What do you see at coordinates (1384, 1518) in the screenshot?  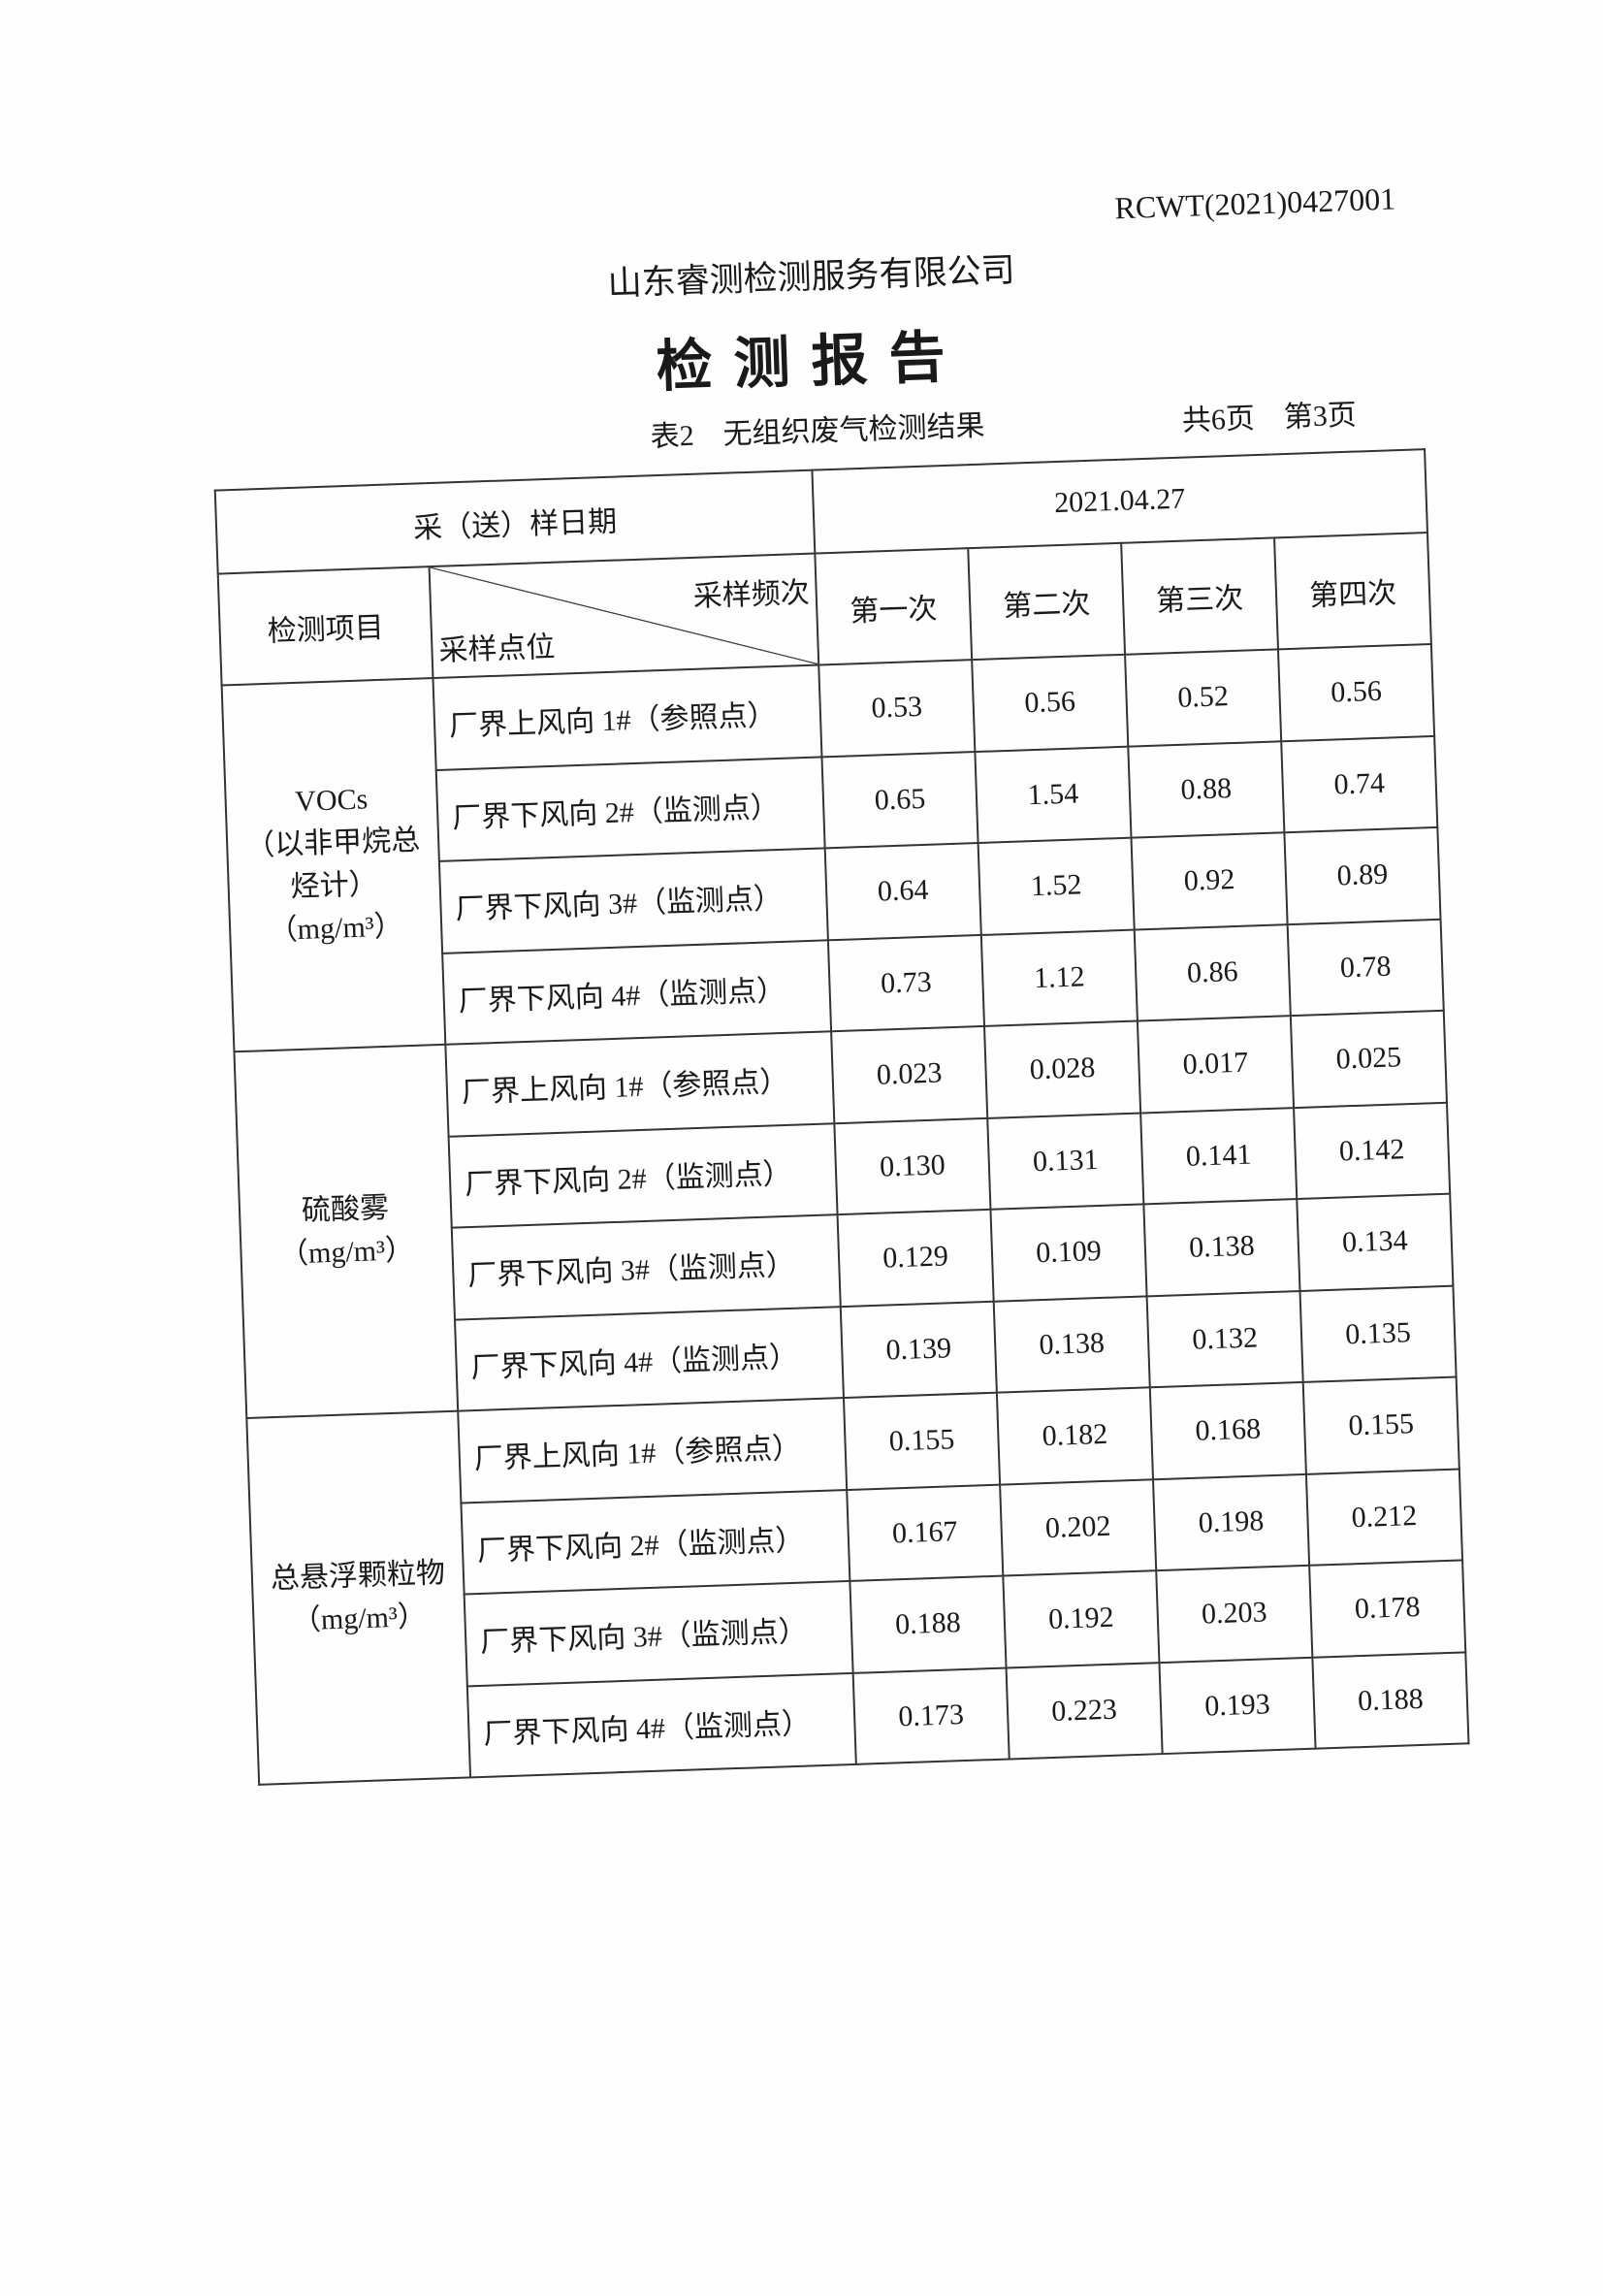 I see `measurement-value: 0.212` at bounding box center [1384, 1518].